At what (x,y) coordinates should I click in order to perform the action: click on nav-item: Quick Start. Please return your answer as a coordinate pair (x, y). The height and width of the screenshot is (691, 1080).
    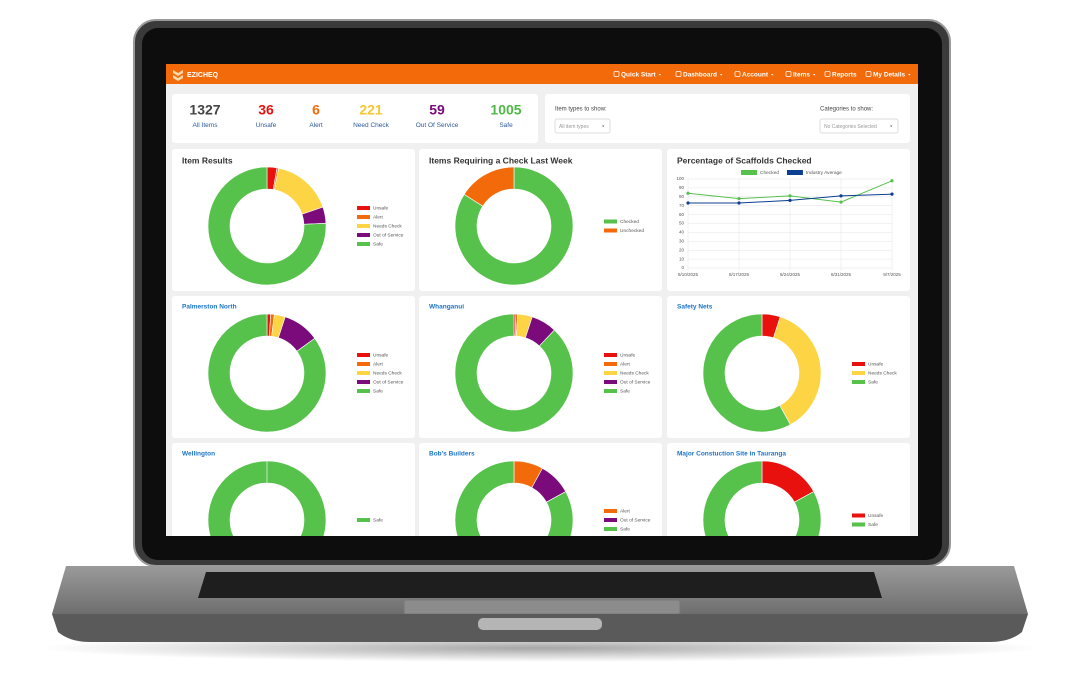
    Looking at the image, I should click on (639, 75).